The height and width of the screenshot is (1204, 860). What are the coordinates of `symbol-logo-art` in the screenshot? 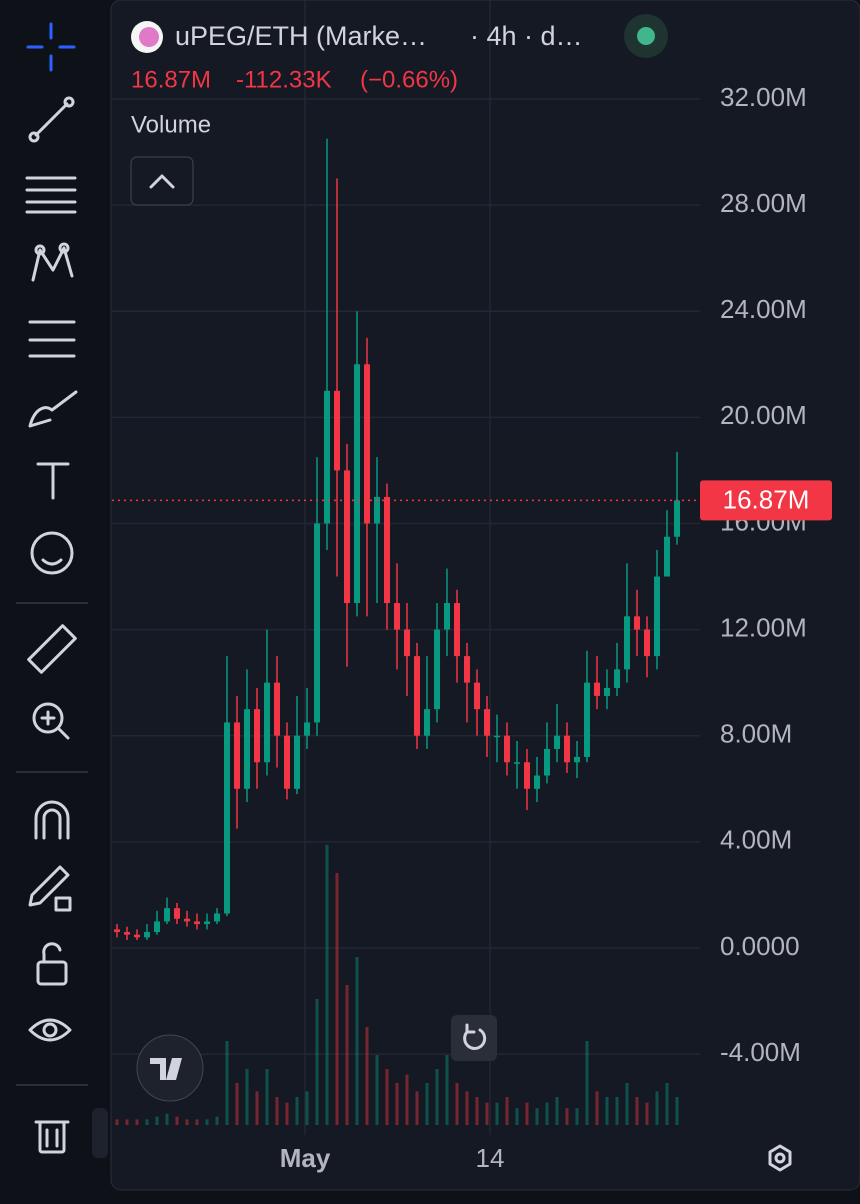 It's located at (149, 37).